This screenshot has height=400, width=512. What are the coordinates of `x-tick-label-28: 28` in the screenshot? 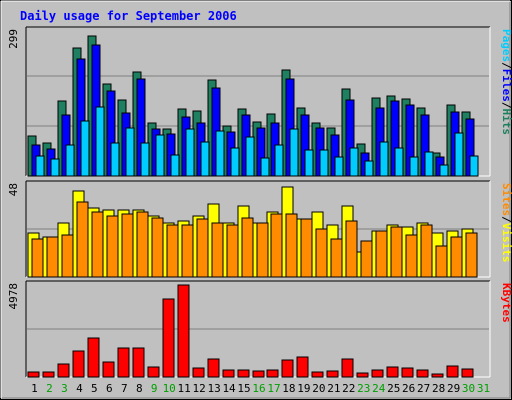 It's located at (438, 388).